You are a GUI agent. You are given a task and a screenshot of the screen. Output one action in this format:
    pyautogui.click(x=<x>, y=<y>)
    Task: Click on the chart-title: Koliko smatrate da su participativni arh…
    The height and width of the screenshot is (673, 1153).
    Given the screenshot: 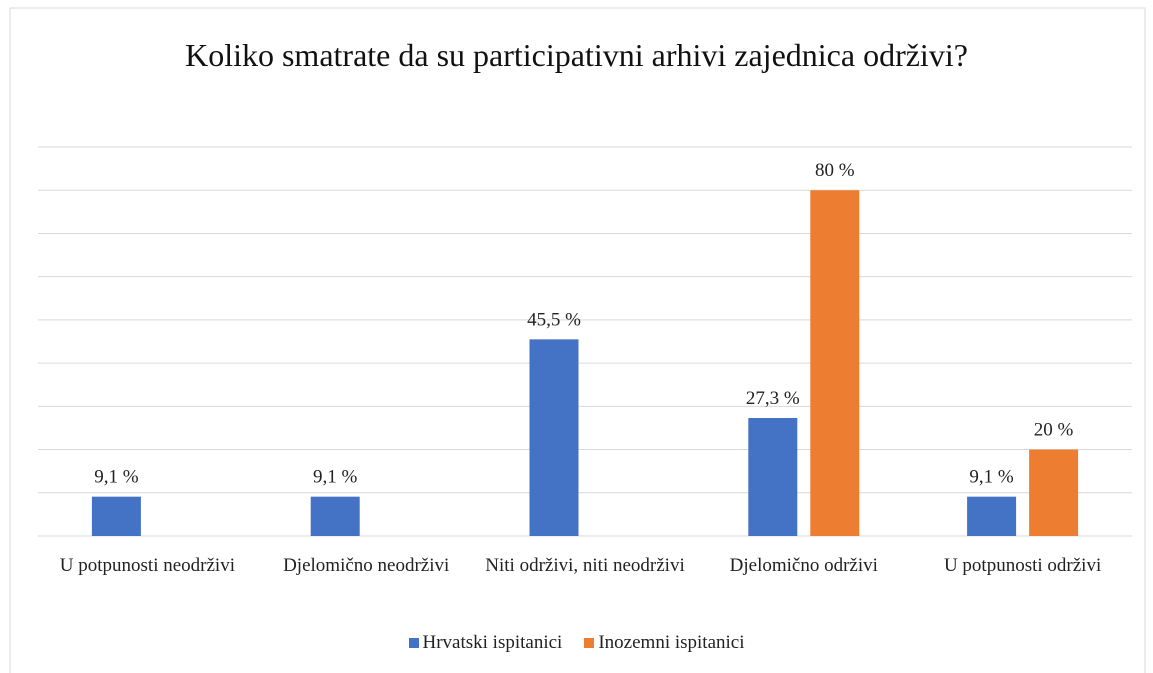 What is the action you would take?
    pyautogui.click(x=576, y=55)
    